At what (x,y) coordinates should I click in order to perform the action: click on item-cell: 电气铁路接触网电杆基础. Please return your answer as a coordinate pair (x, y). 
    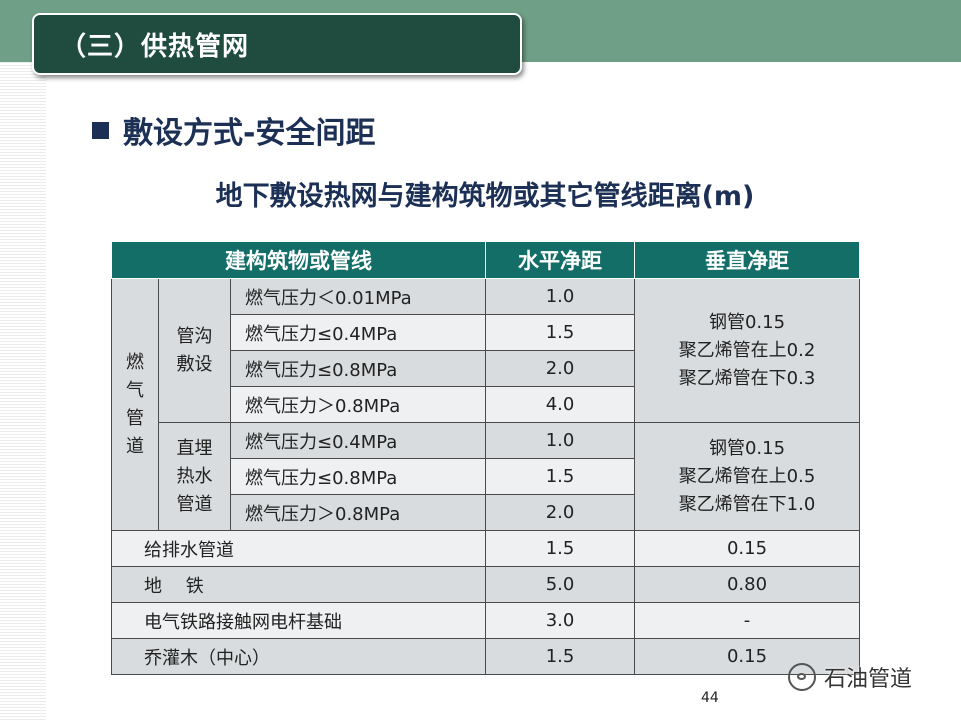
    Looking at the image, I should click on (298, 620).